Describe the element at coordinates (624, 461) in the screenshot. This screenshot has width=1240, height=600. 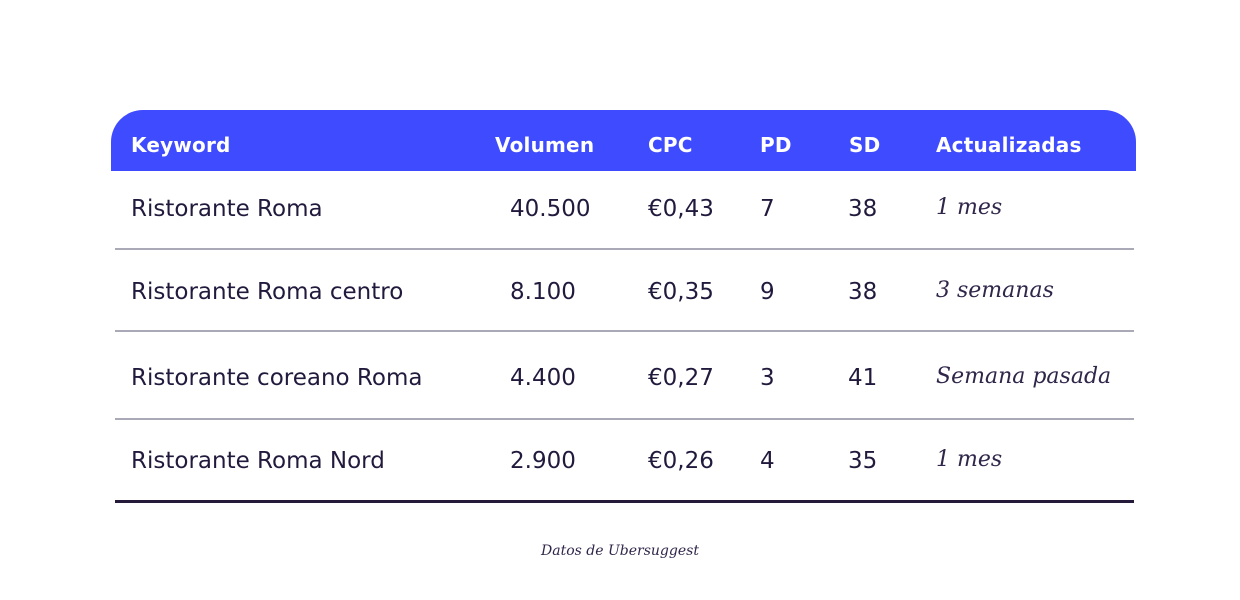
I see `table-row: Ristorante Roma Nord 2.900 €0,26 4 35 1 mes` at that location.